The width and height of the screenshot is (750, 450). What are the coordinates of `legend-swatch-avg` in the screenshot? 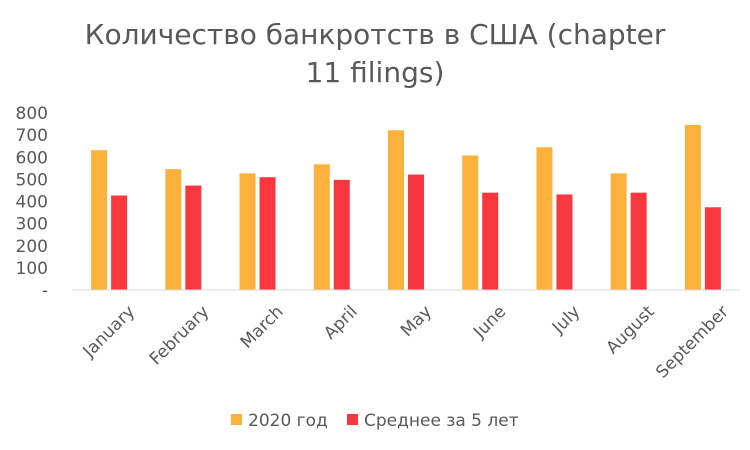 It's located at (352, 419).